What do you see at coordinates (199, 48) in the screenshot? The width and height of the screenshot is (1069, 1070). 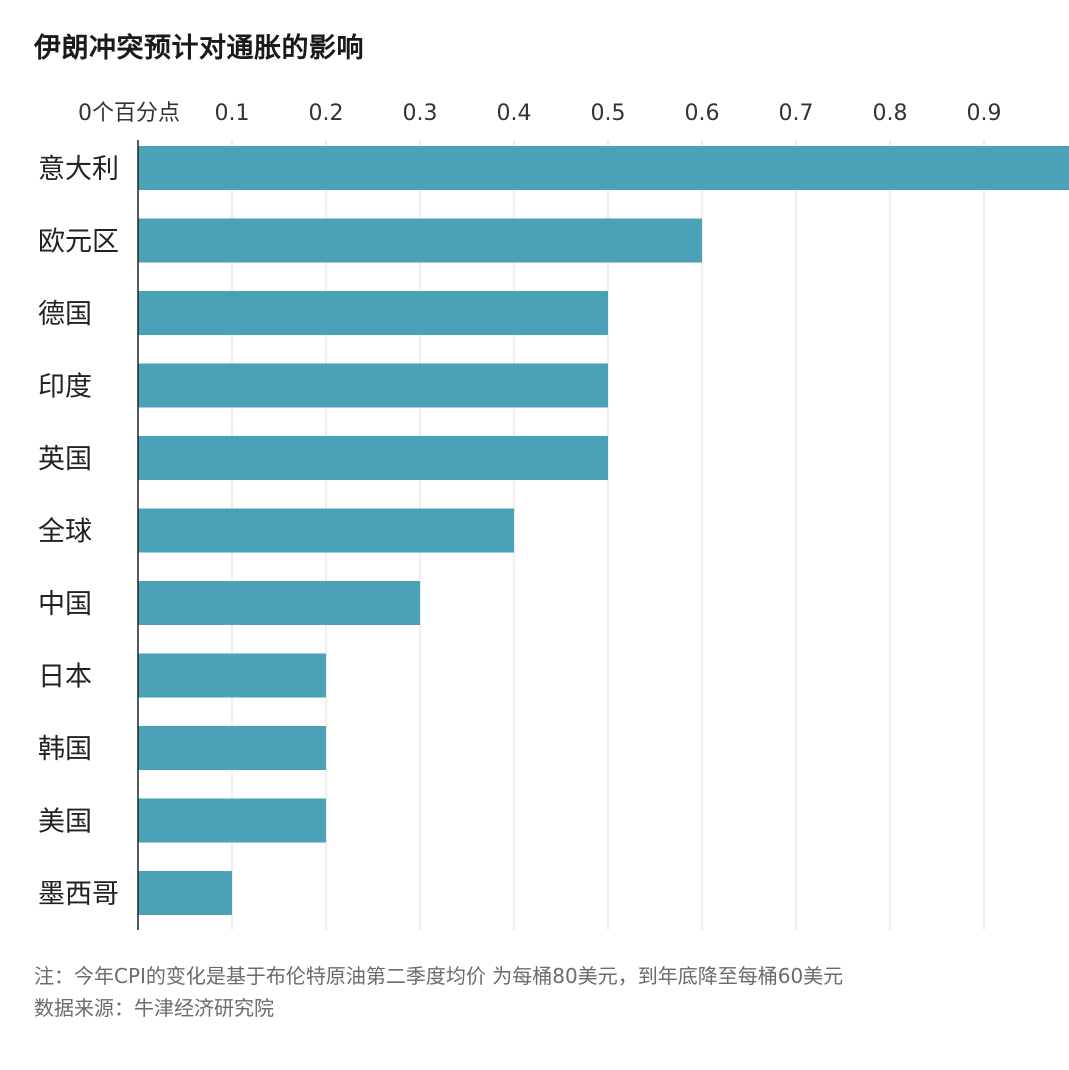 I see `chart-title: 伊朗冲突预计对通胀的影响` at bounding box center [199, 48].